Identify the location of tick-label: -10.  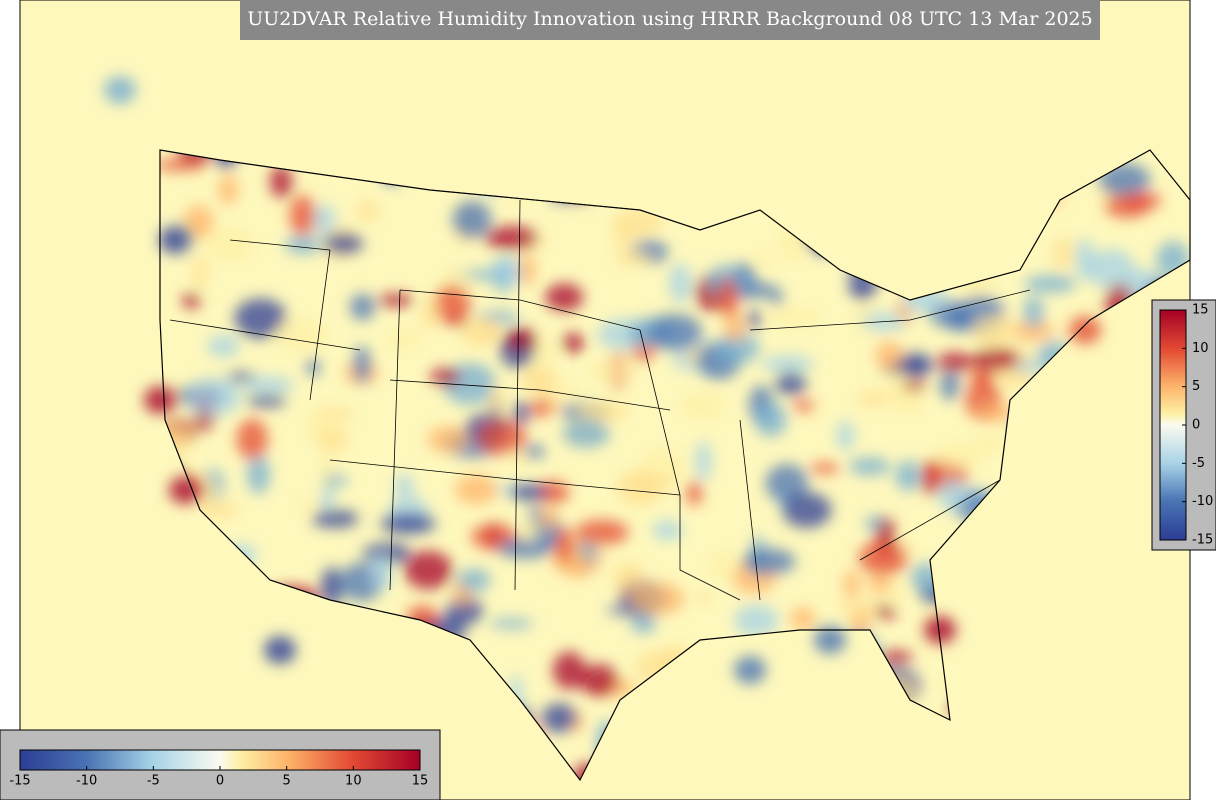
(1202, 501).